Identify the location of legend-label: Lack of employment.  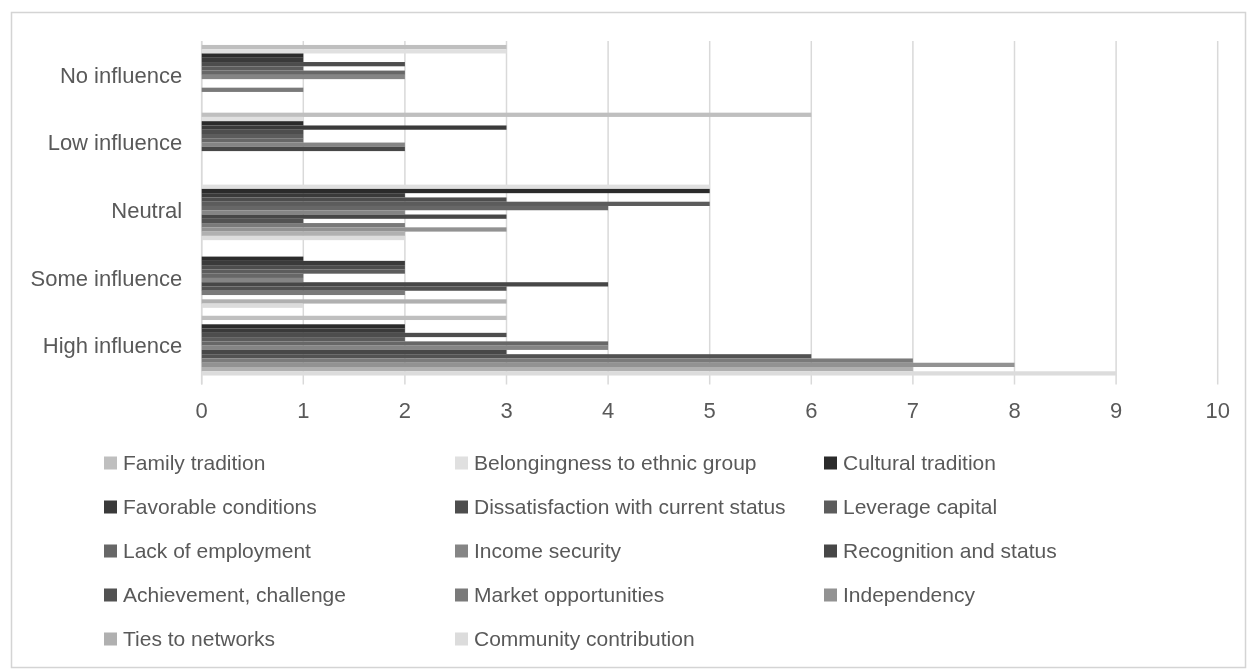
(217, 551).